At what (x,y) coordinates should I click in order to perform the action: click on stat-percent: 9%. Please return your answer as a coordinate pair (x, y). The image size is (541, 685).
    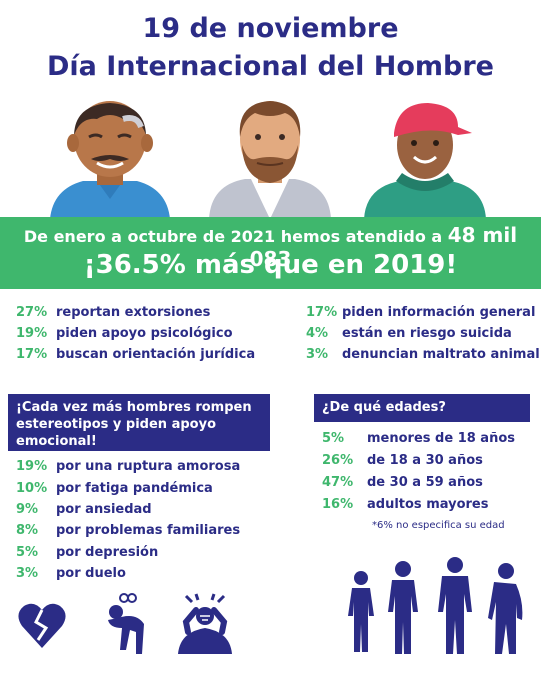
    Looking at the image, I should click on (27, 509).